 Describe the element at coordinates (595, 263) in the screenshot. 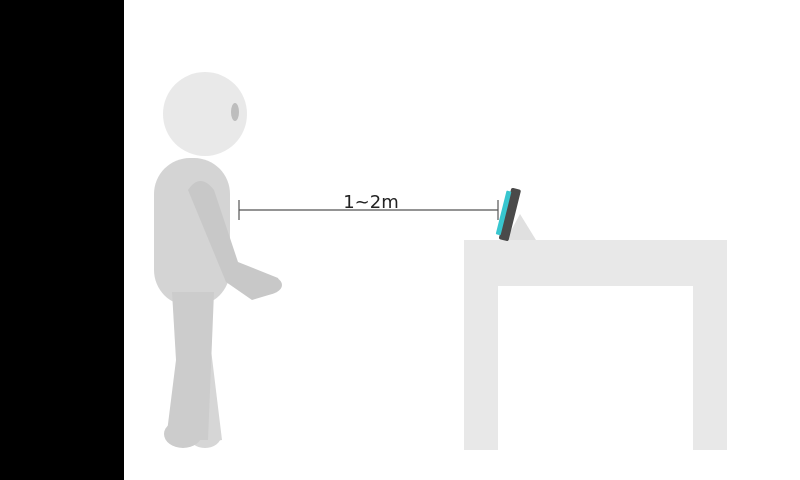

I see `table-top` at that location.